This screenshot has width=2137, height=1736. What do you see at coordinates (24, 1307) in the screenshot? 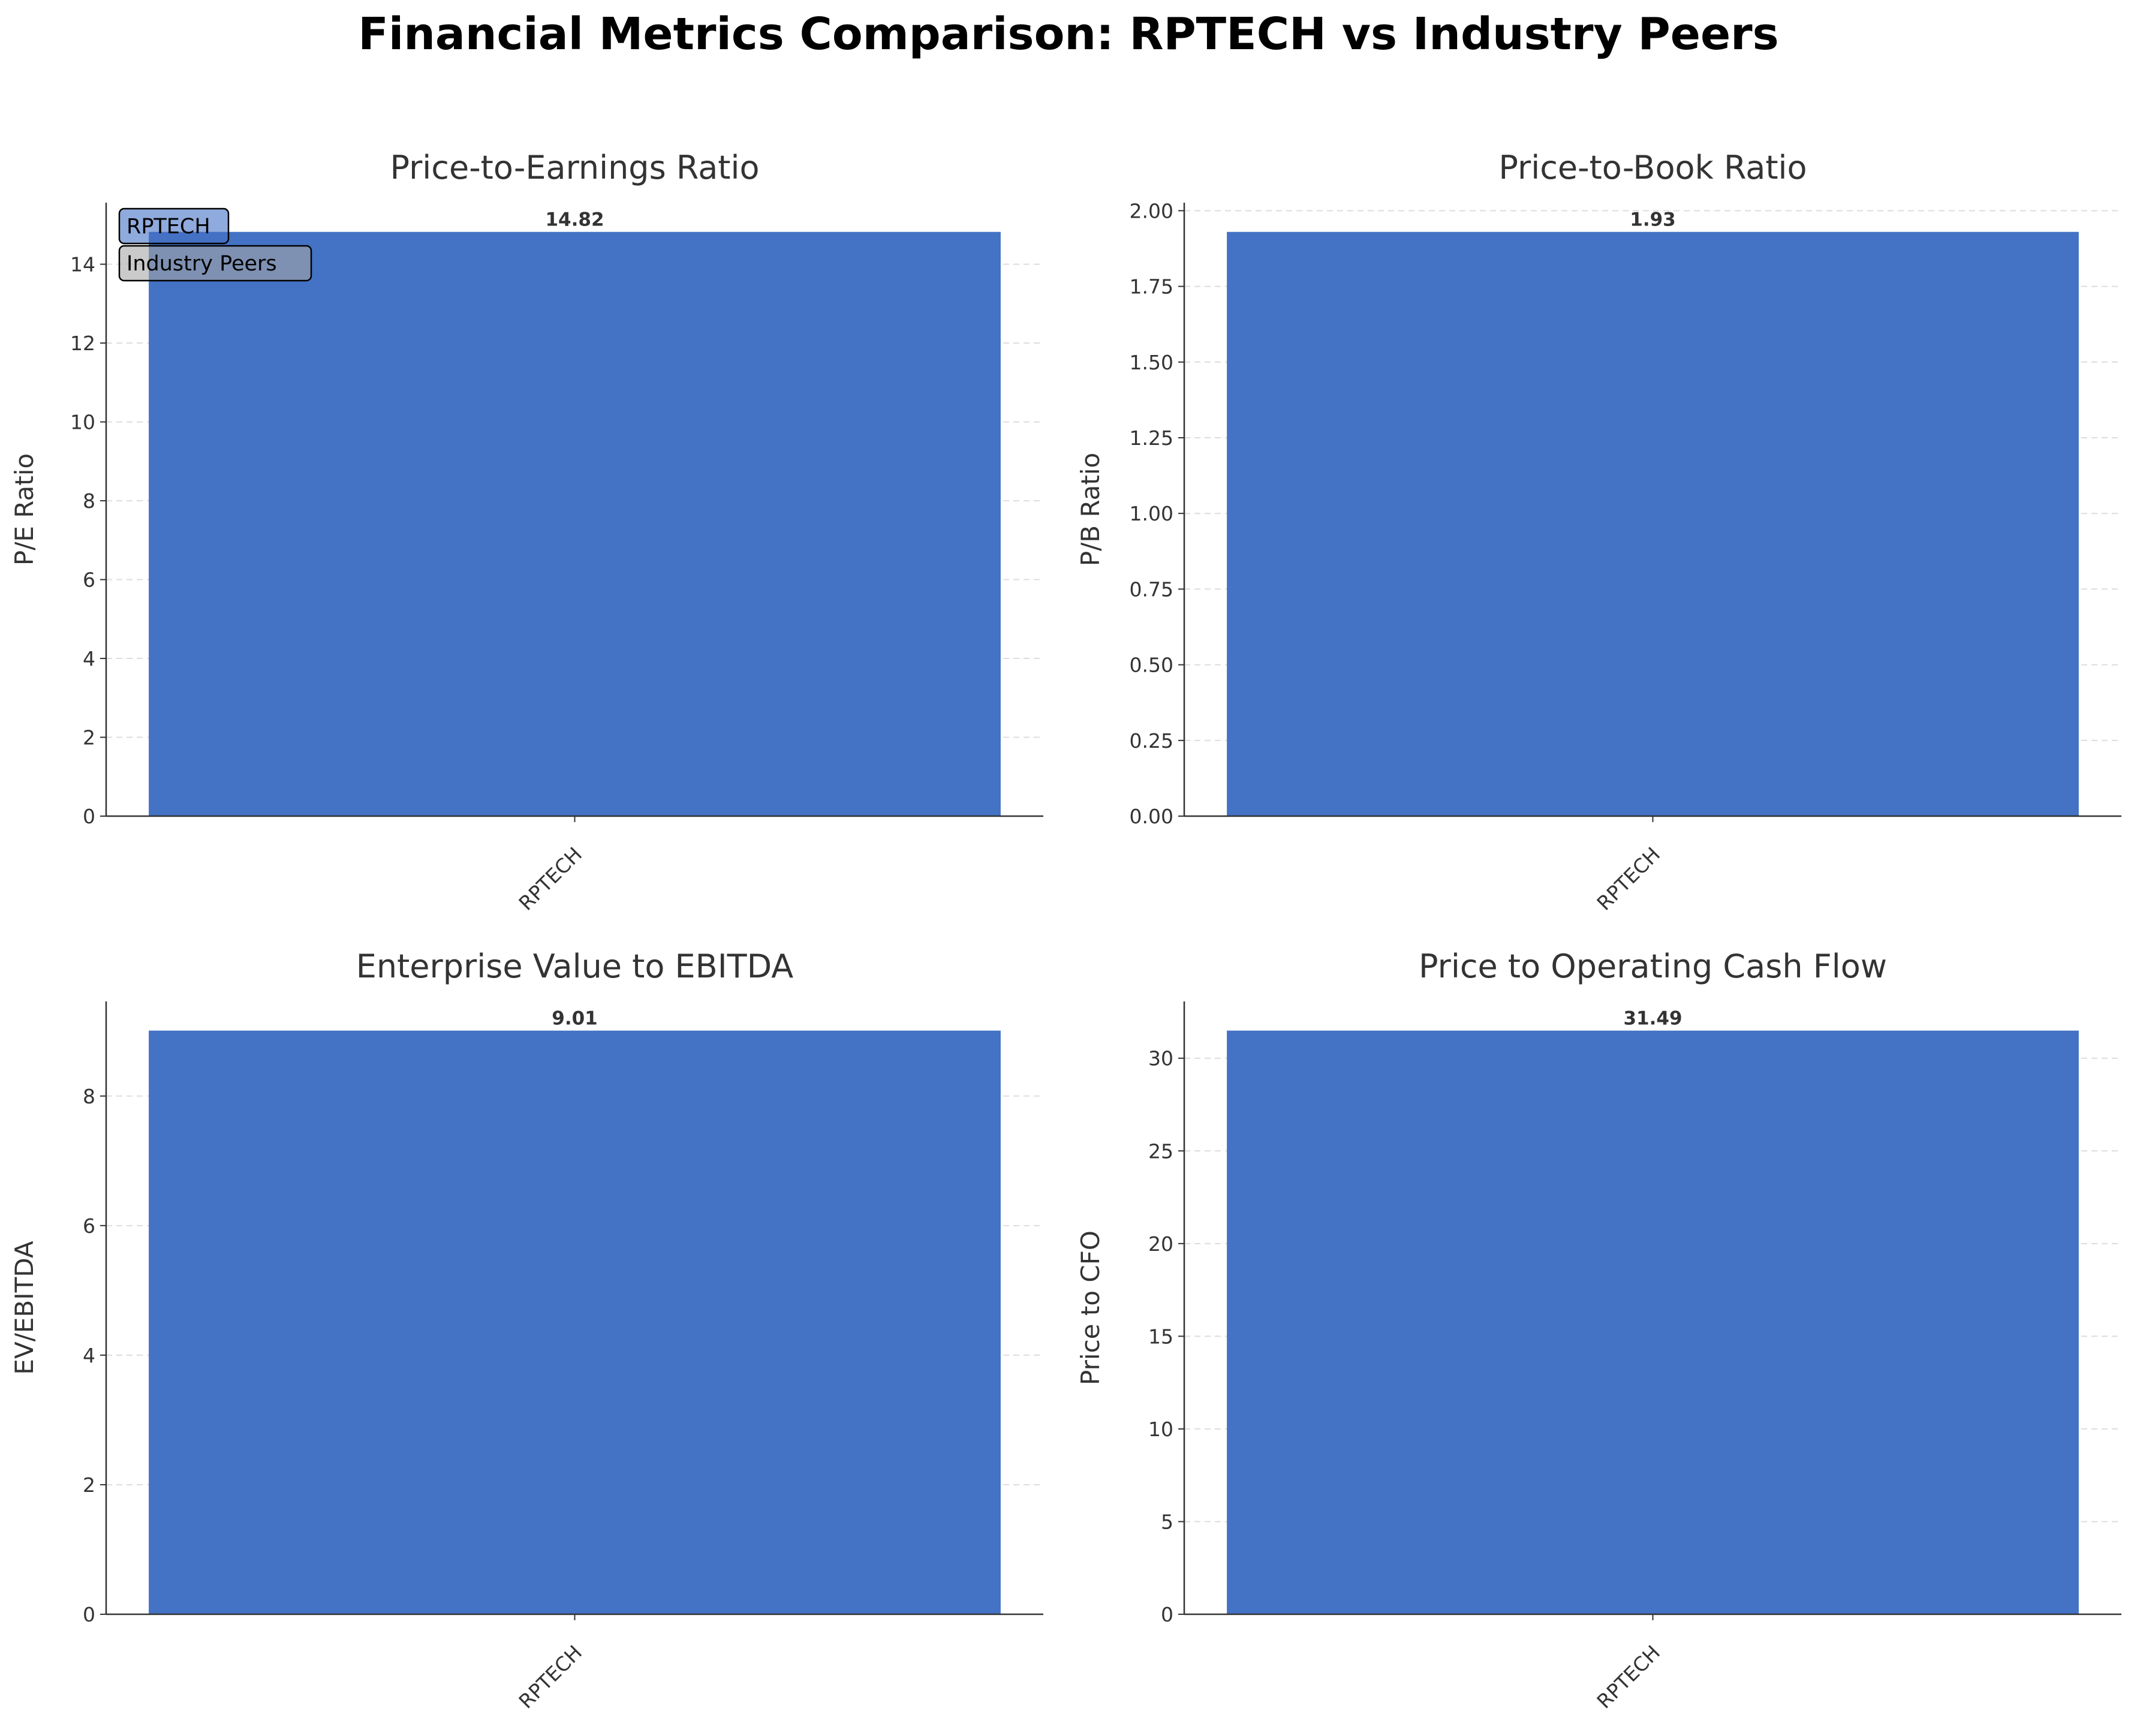
I see `y-axis-label: EV/EBITDA` at bounding box center [24, 1307].